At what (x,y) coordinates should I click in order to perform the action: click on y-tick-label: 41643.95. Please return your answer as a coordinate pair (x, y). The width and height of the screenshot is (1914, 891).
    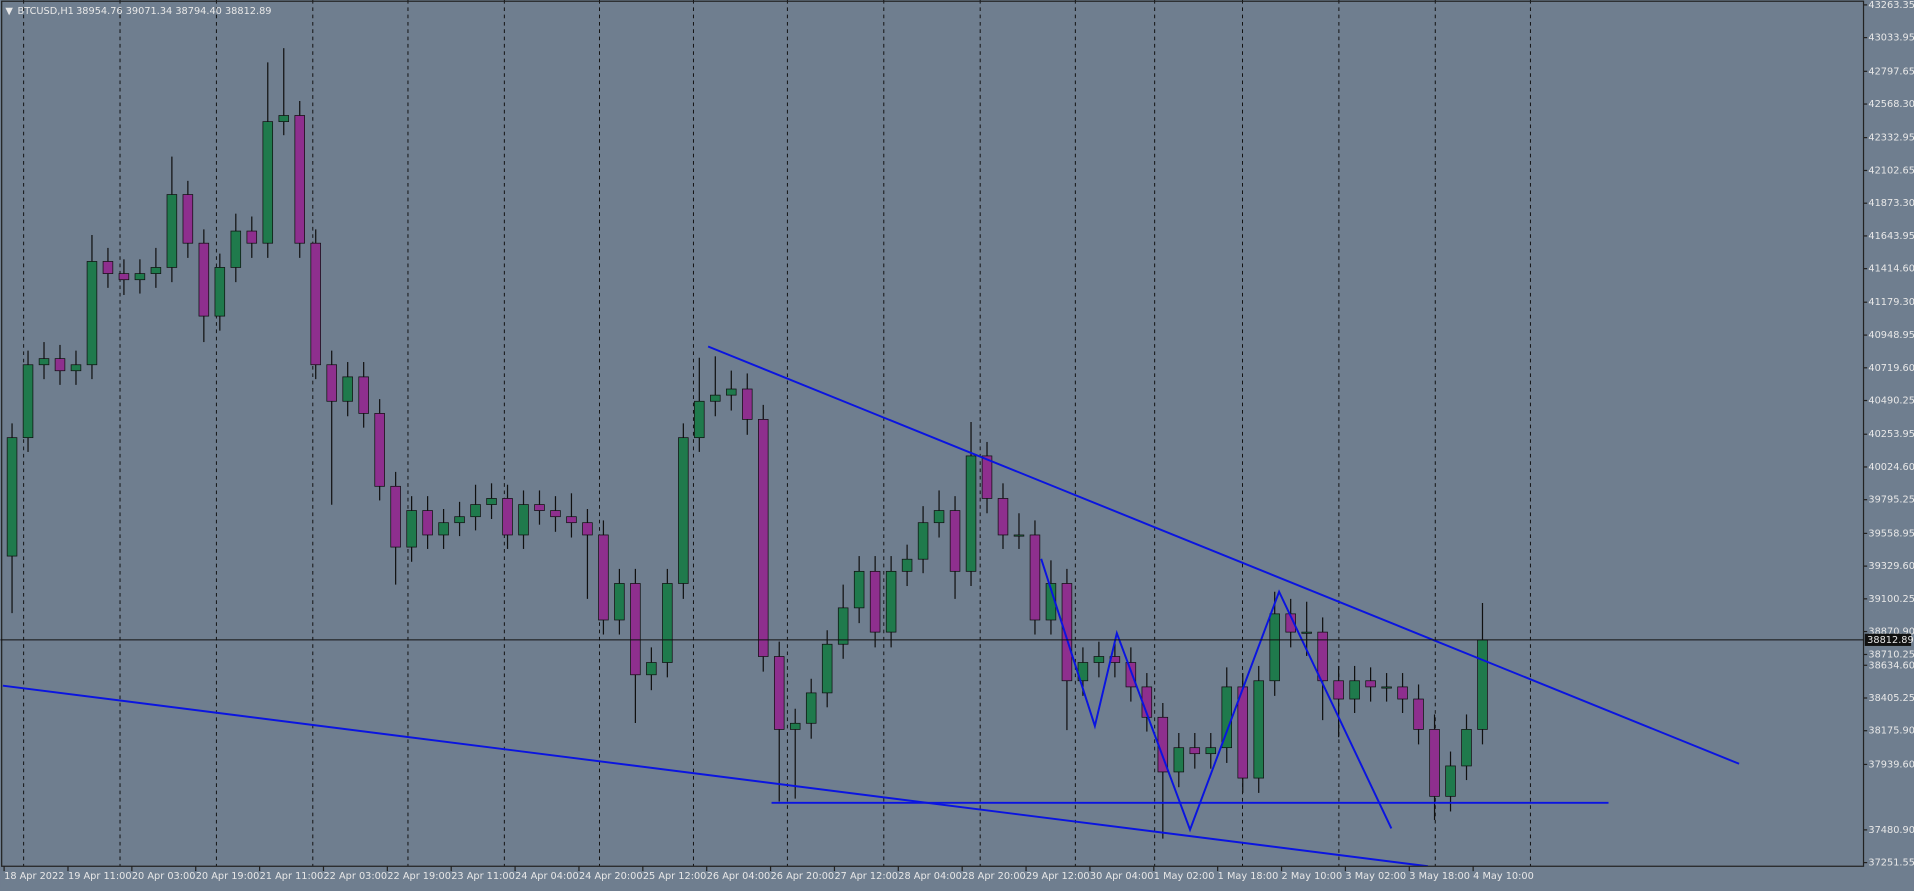
    Looking at the image, I should click on (1891, 236).